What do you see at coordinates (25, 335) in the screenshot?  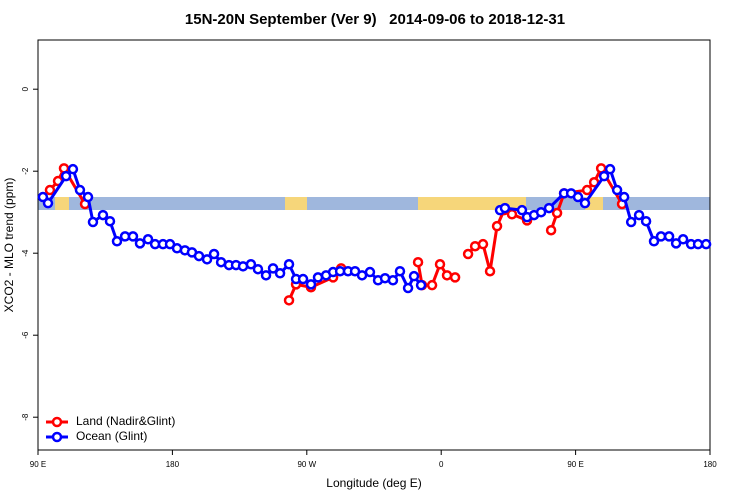 I see `y-tick-label: -6` at bounding box center [25, 335].